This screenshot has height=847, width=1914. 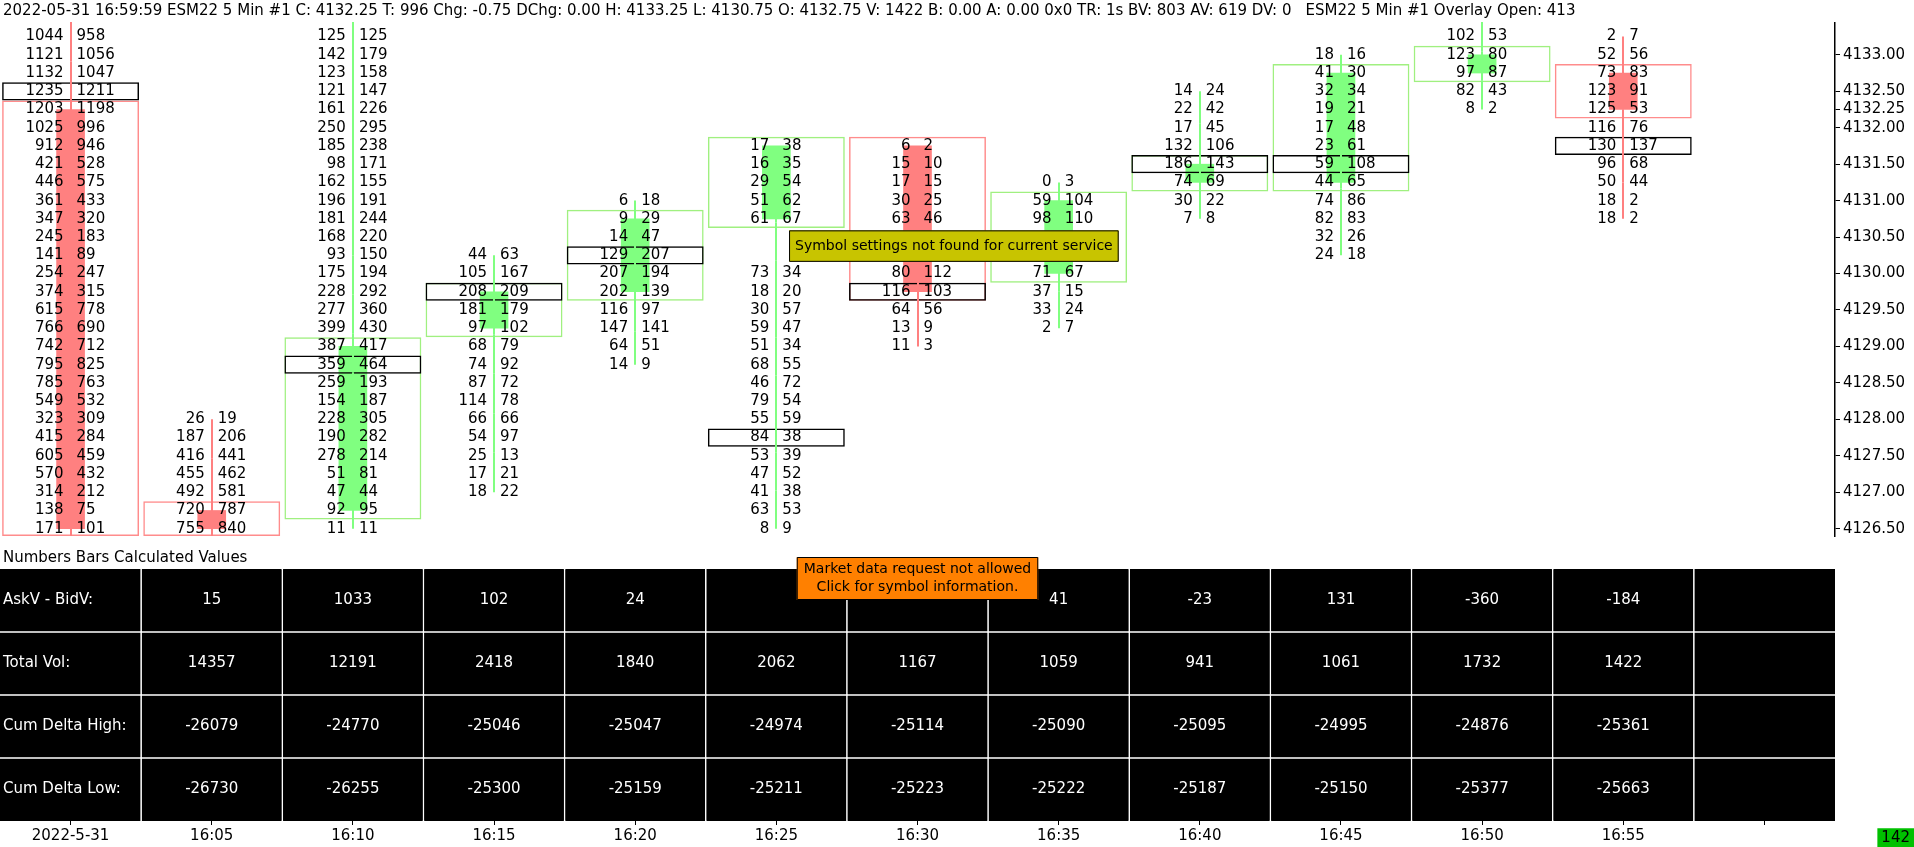 I want to click on annotation: 181, so click(x=331, y=217).